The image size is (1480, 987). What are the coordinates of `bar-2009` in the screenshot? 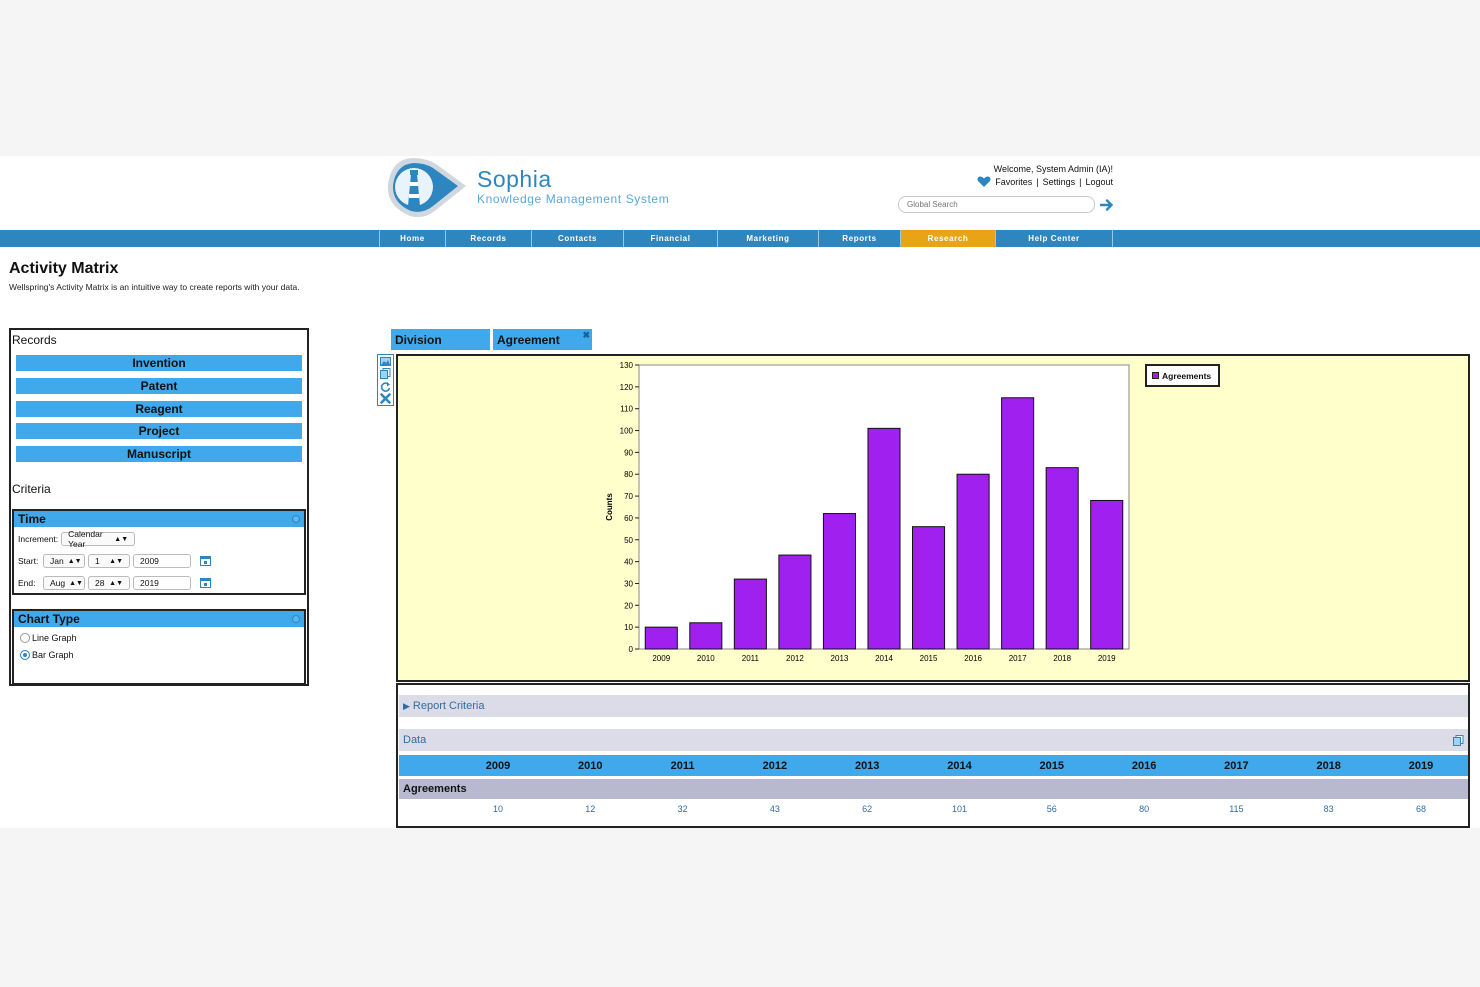 It's located at (661, 638).